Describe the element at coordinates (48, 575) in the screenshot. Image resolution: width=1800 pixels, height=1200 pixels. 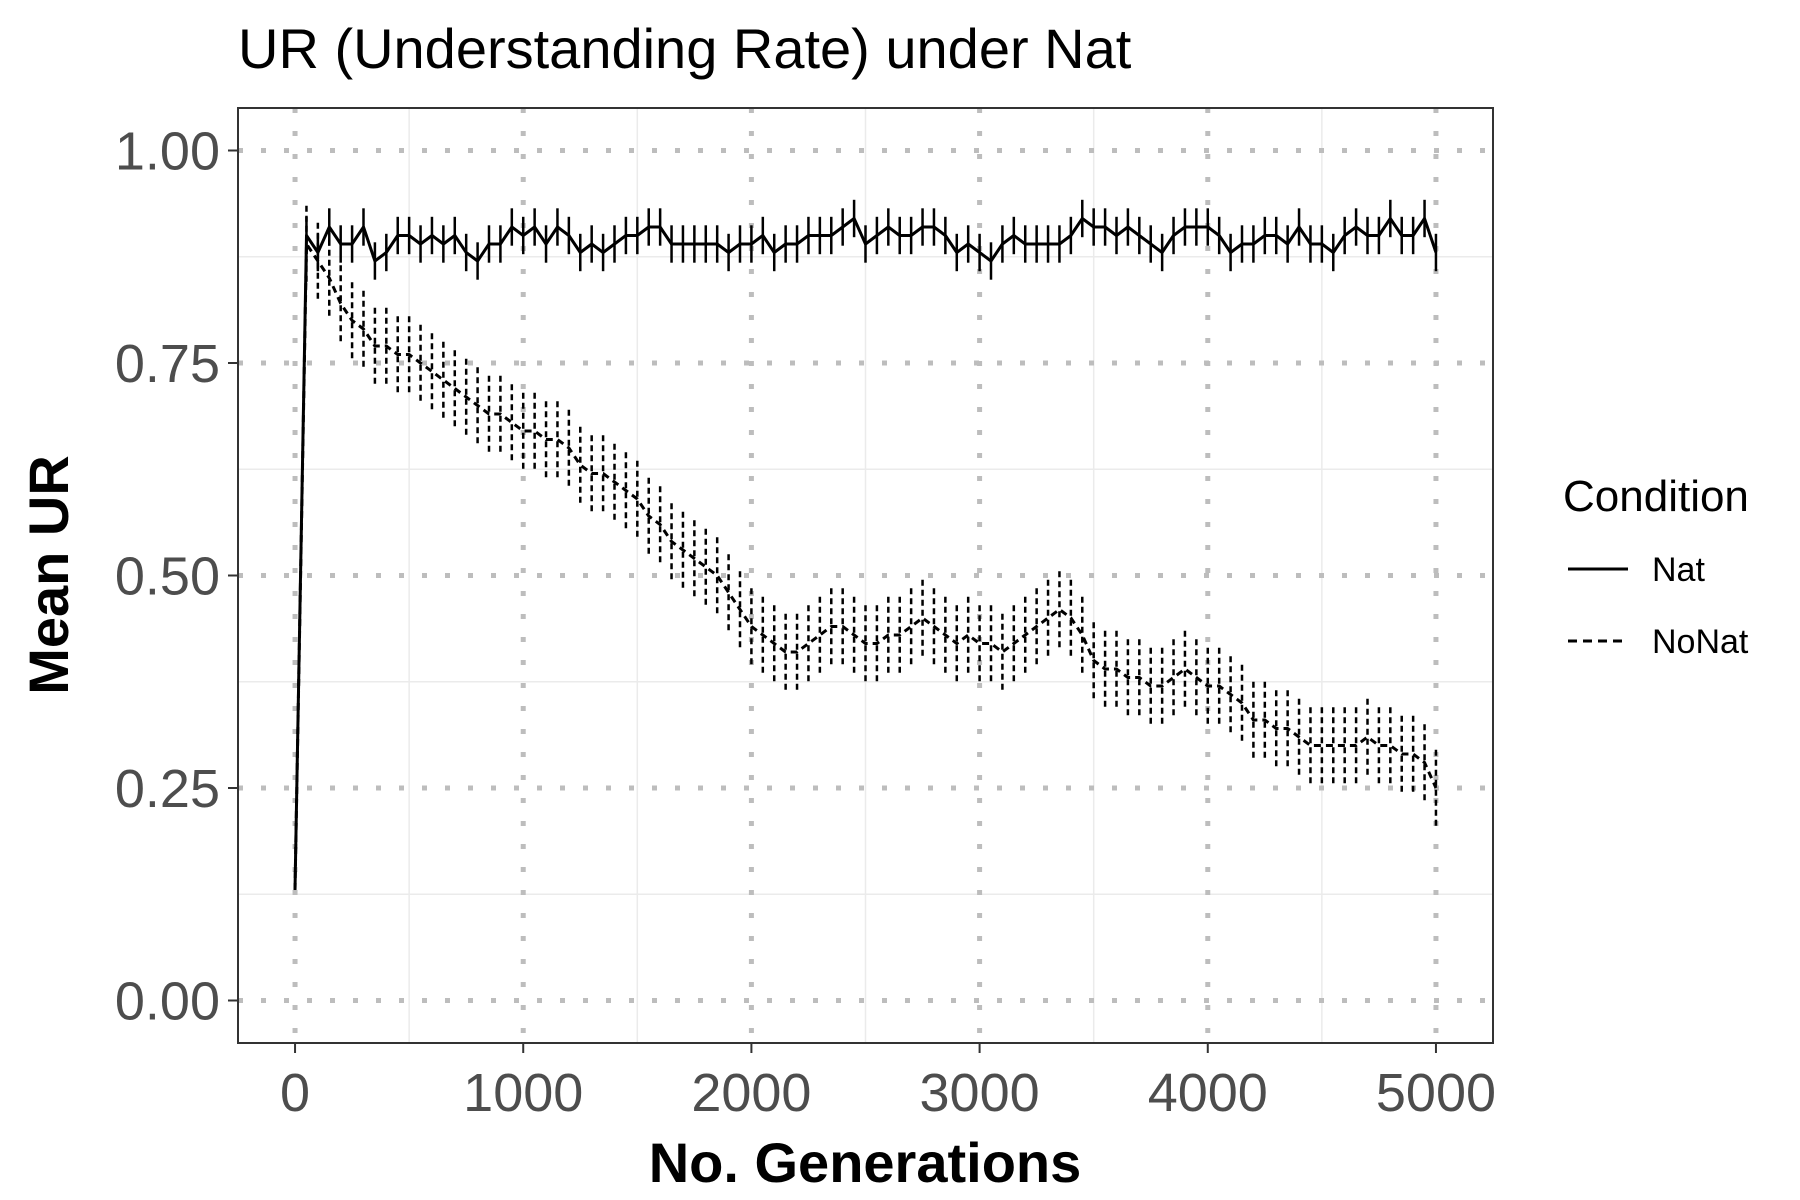
I see `y-axis-title: Mean UR` at that location.